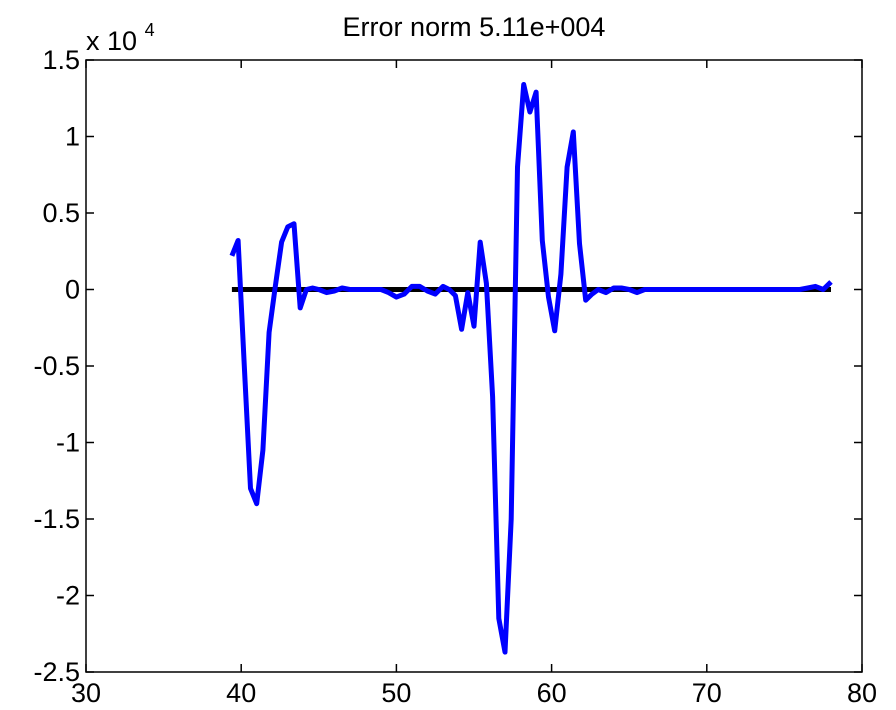  Describe the element at coordinates (72, 137) in the screenshot. I see `y-tick-label-1: 1` at that location.